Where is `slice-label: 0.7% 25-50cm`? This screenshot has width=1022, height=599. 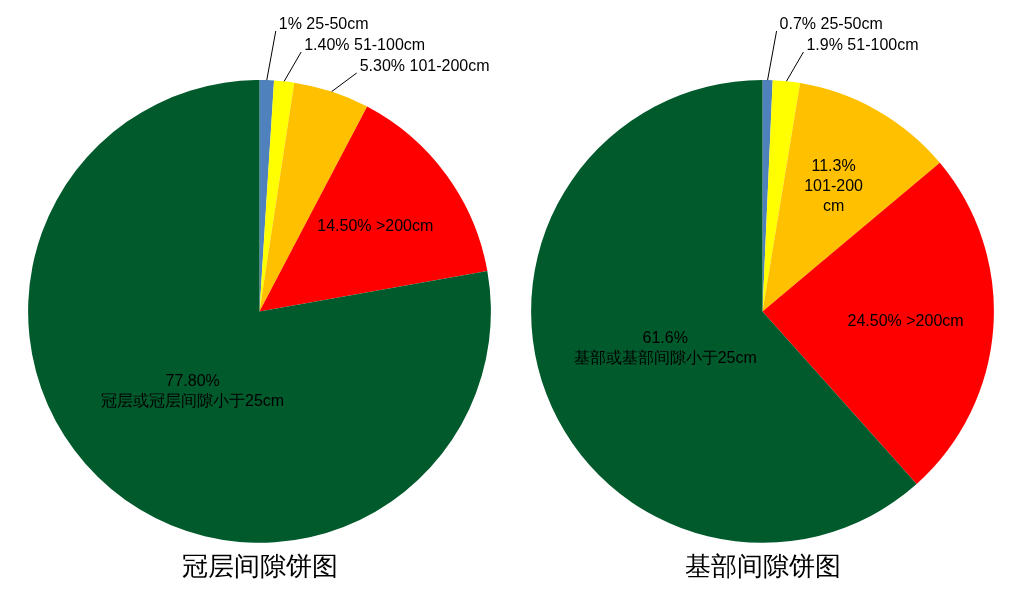 slice-label: 0.7% 25-50cm is located at coordinates (831, 24).